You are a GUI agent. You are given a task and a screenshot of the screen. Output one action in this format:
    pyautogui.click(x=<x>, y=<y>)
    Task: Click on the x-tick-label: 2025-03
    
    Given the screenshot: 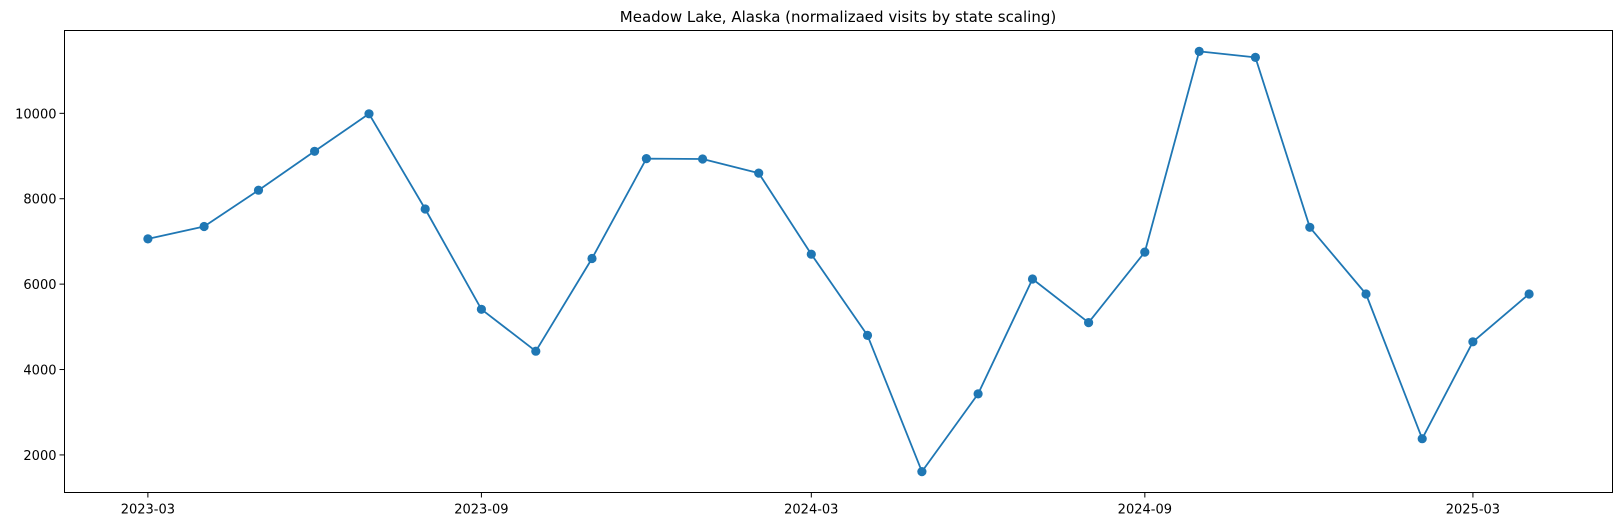 What is the action you would take?
    pyautogui.click(x=1473, y=510)
    